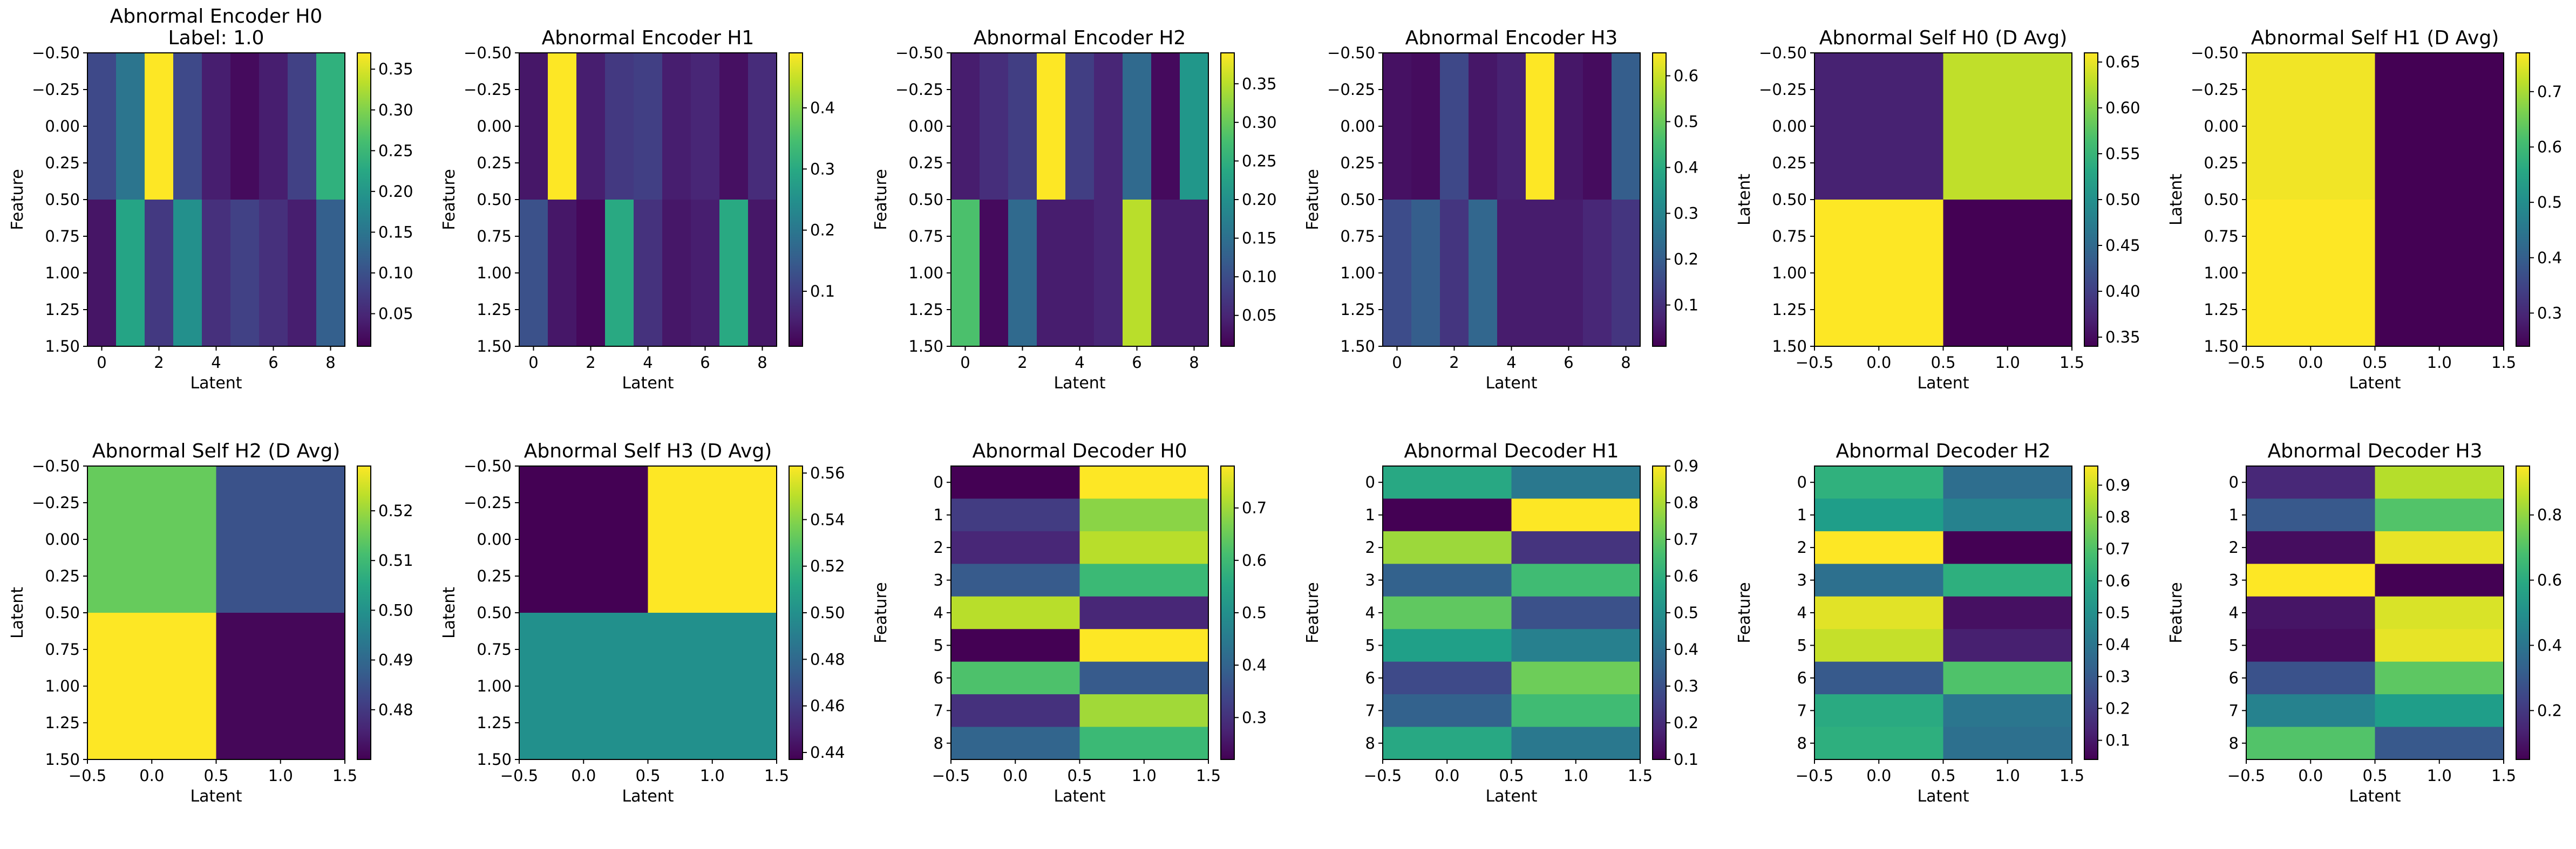 Image resolution: width=2576 pixels, height=849 pixels. Describe the element at coordinates (827, 473) in the screenshot. I see `colorbar-tick-label: 0.56` at that location.